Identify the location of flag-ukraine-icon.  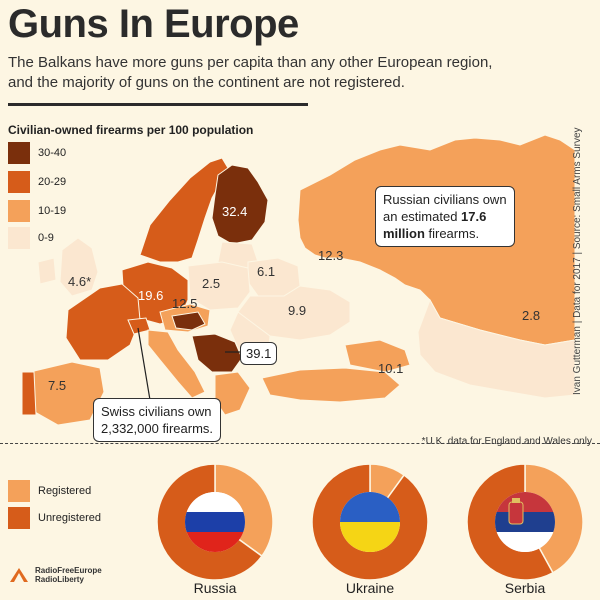
(370, 522).